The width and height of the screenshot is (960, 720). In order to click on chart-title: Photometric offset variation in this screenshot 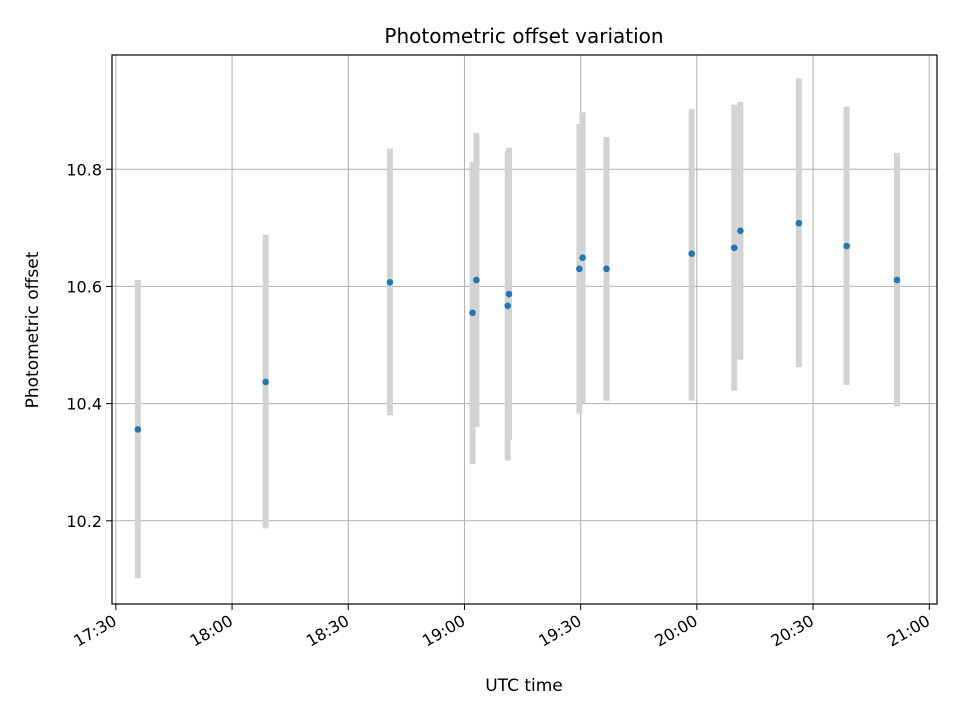, I will do `click(523, 36)`.